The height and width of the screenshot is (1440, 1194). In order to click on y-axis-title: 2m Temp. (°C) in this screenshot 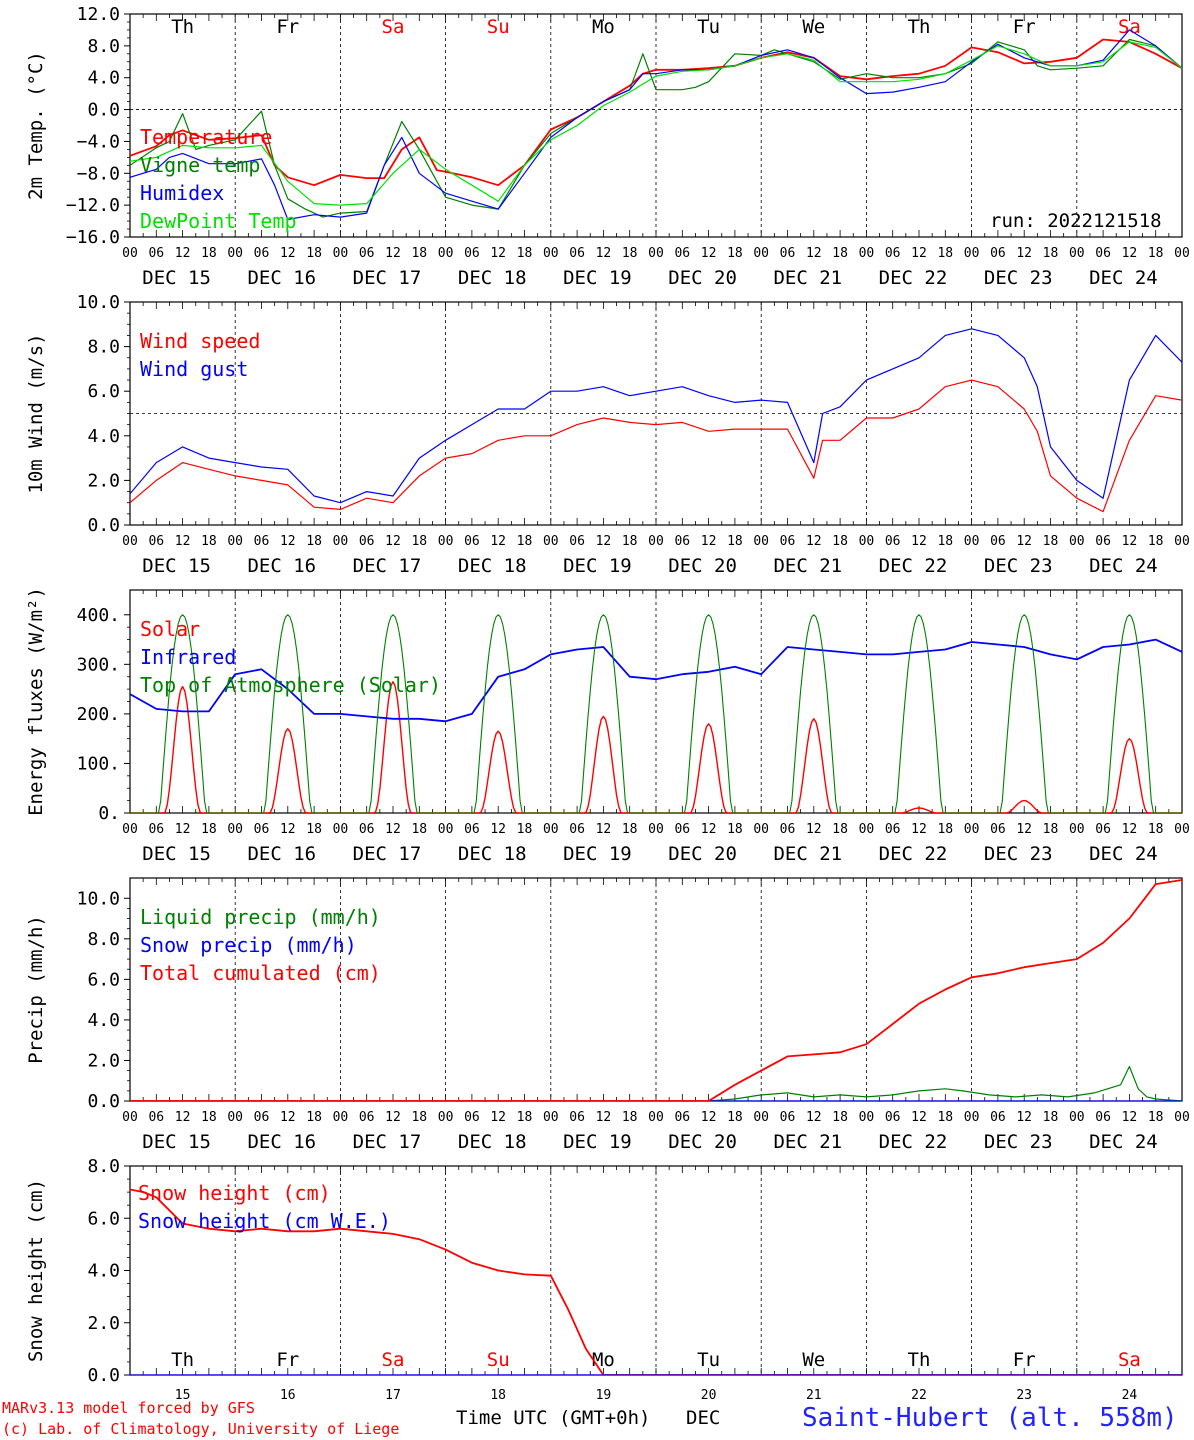, I will do `click(36, 125)`.